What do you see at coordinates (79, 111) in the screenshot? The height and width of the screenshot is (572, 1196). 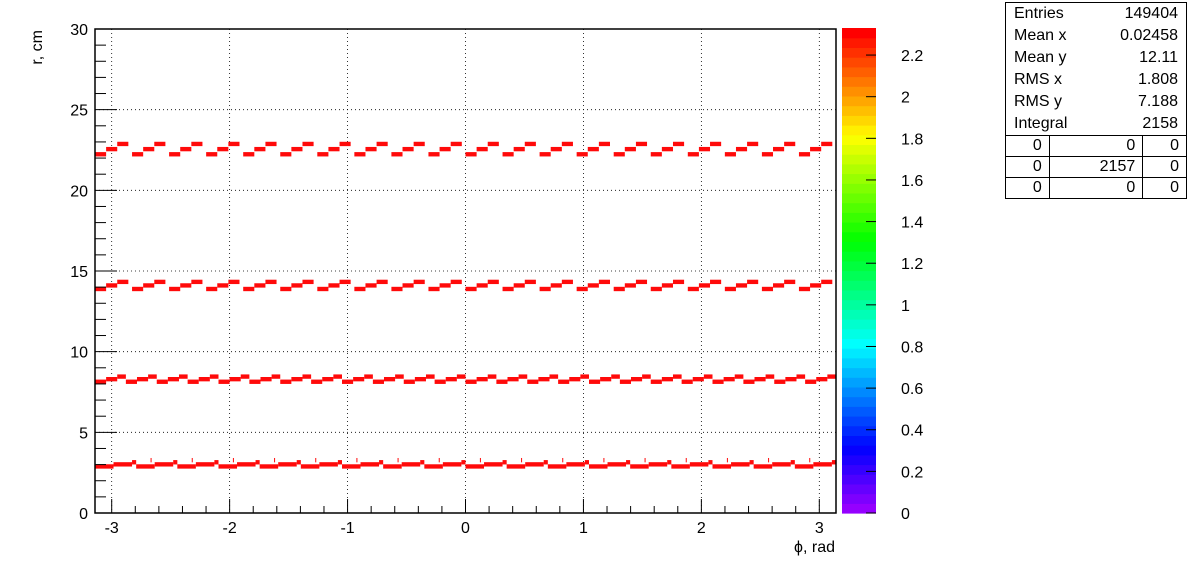 I see `y-tick-label: 25` at bounding box center [79, 111].